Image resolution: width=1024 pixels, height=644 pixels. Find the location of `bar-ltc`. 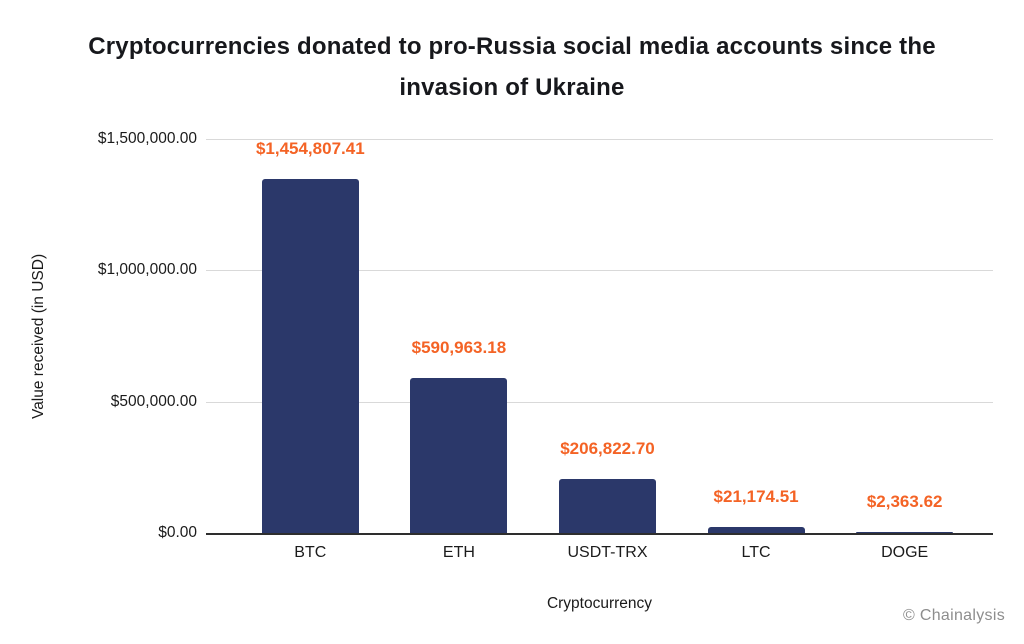

bar-ltc is located at coordinates (756, 530).